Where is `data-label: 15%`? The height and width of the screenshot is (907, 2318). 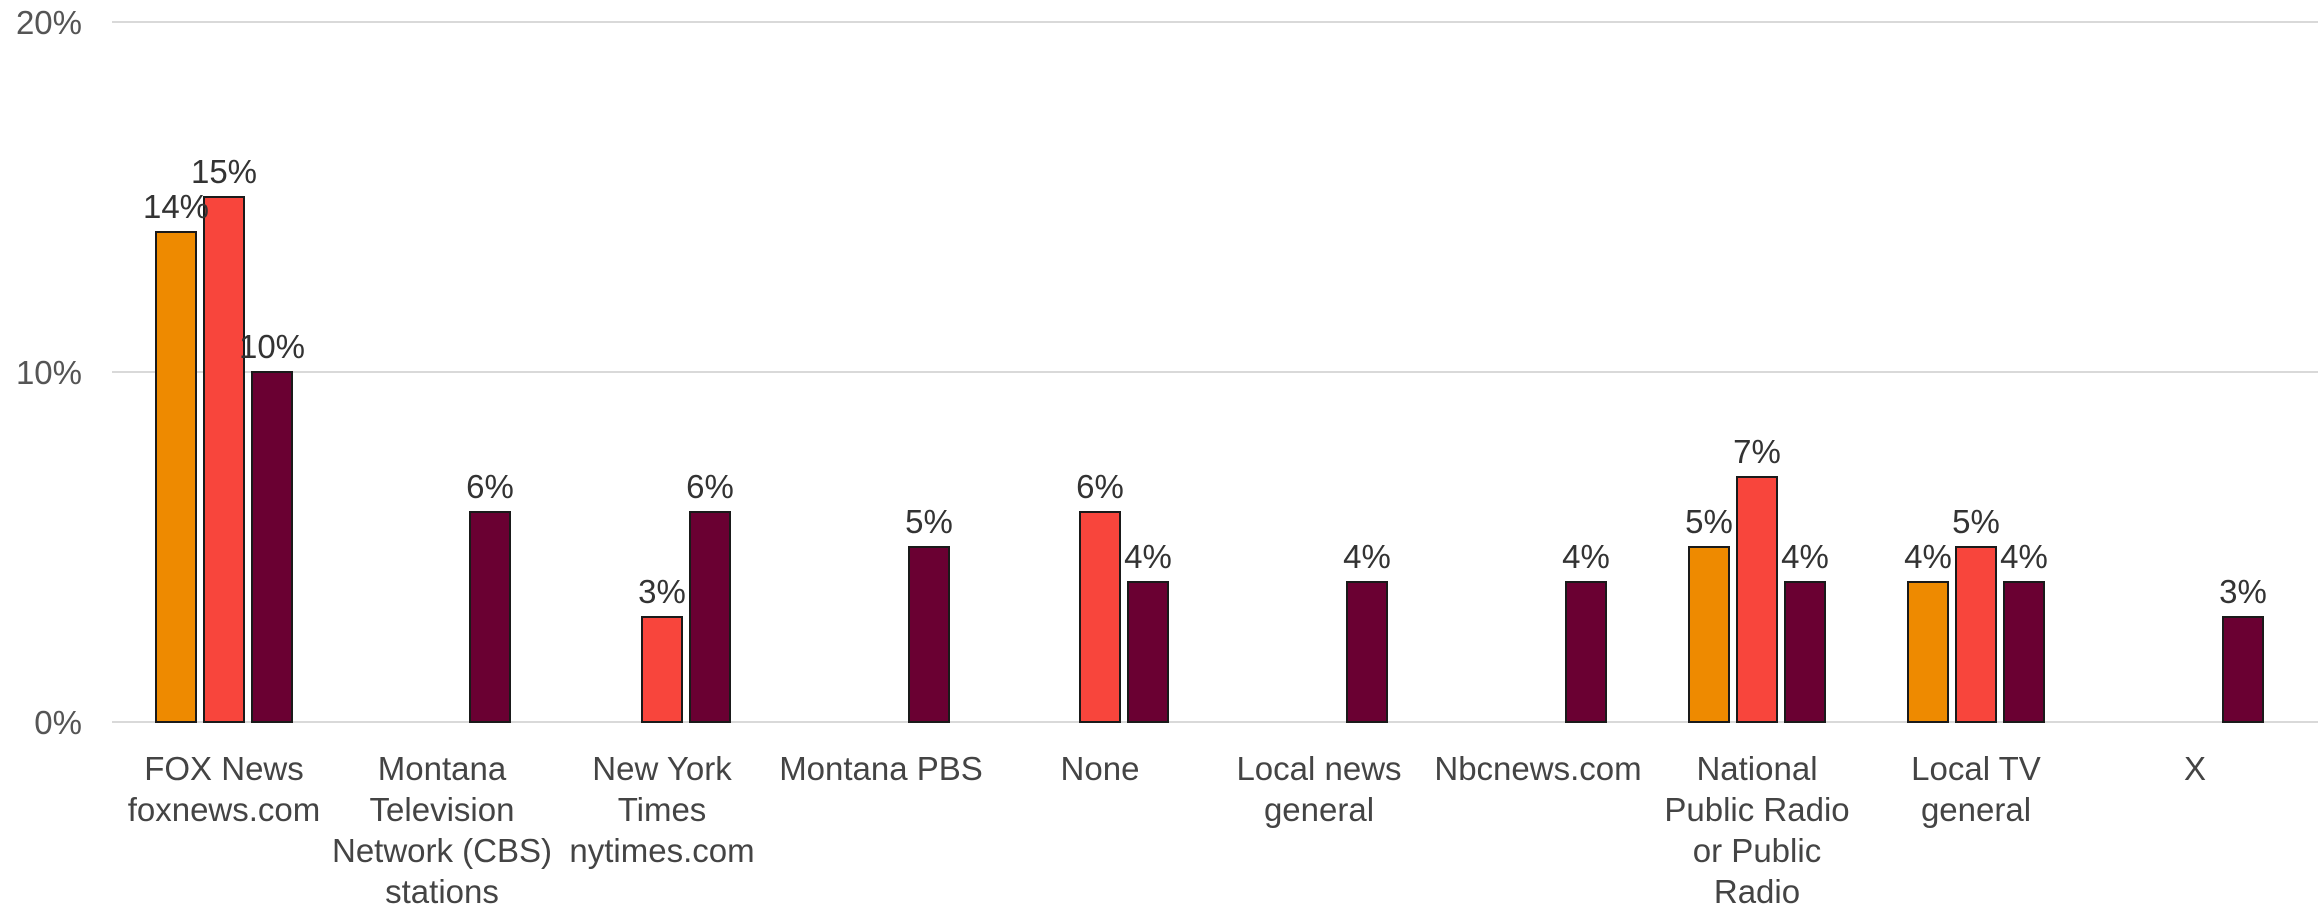 data-label: 15% is located at coordinates (224, 171).